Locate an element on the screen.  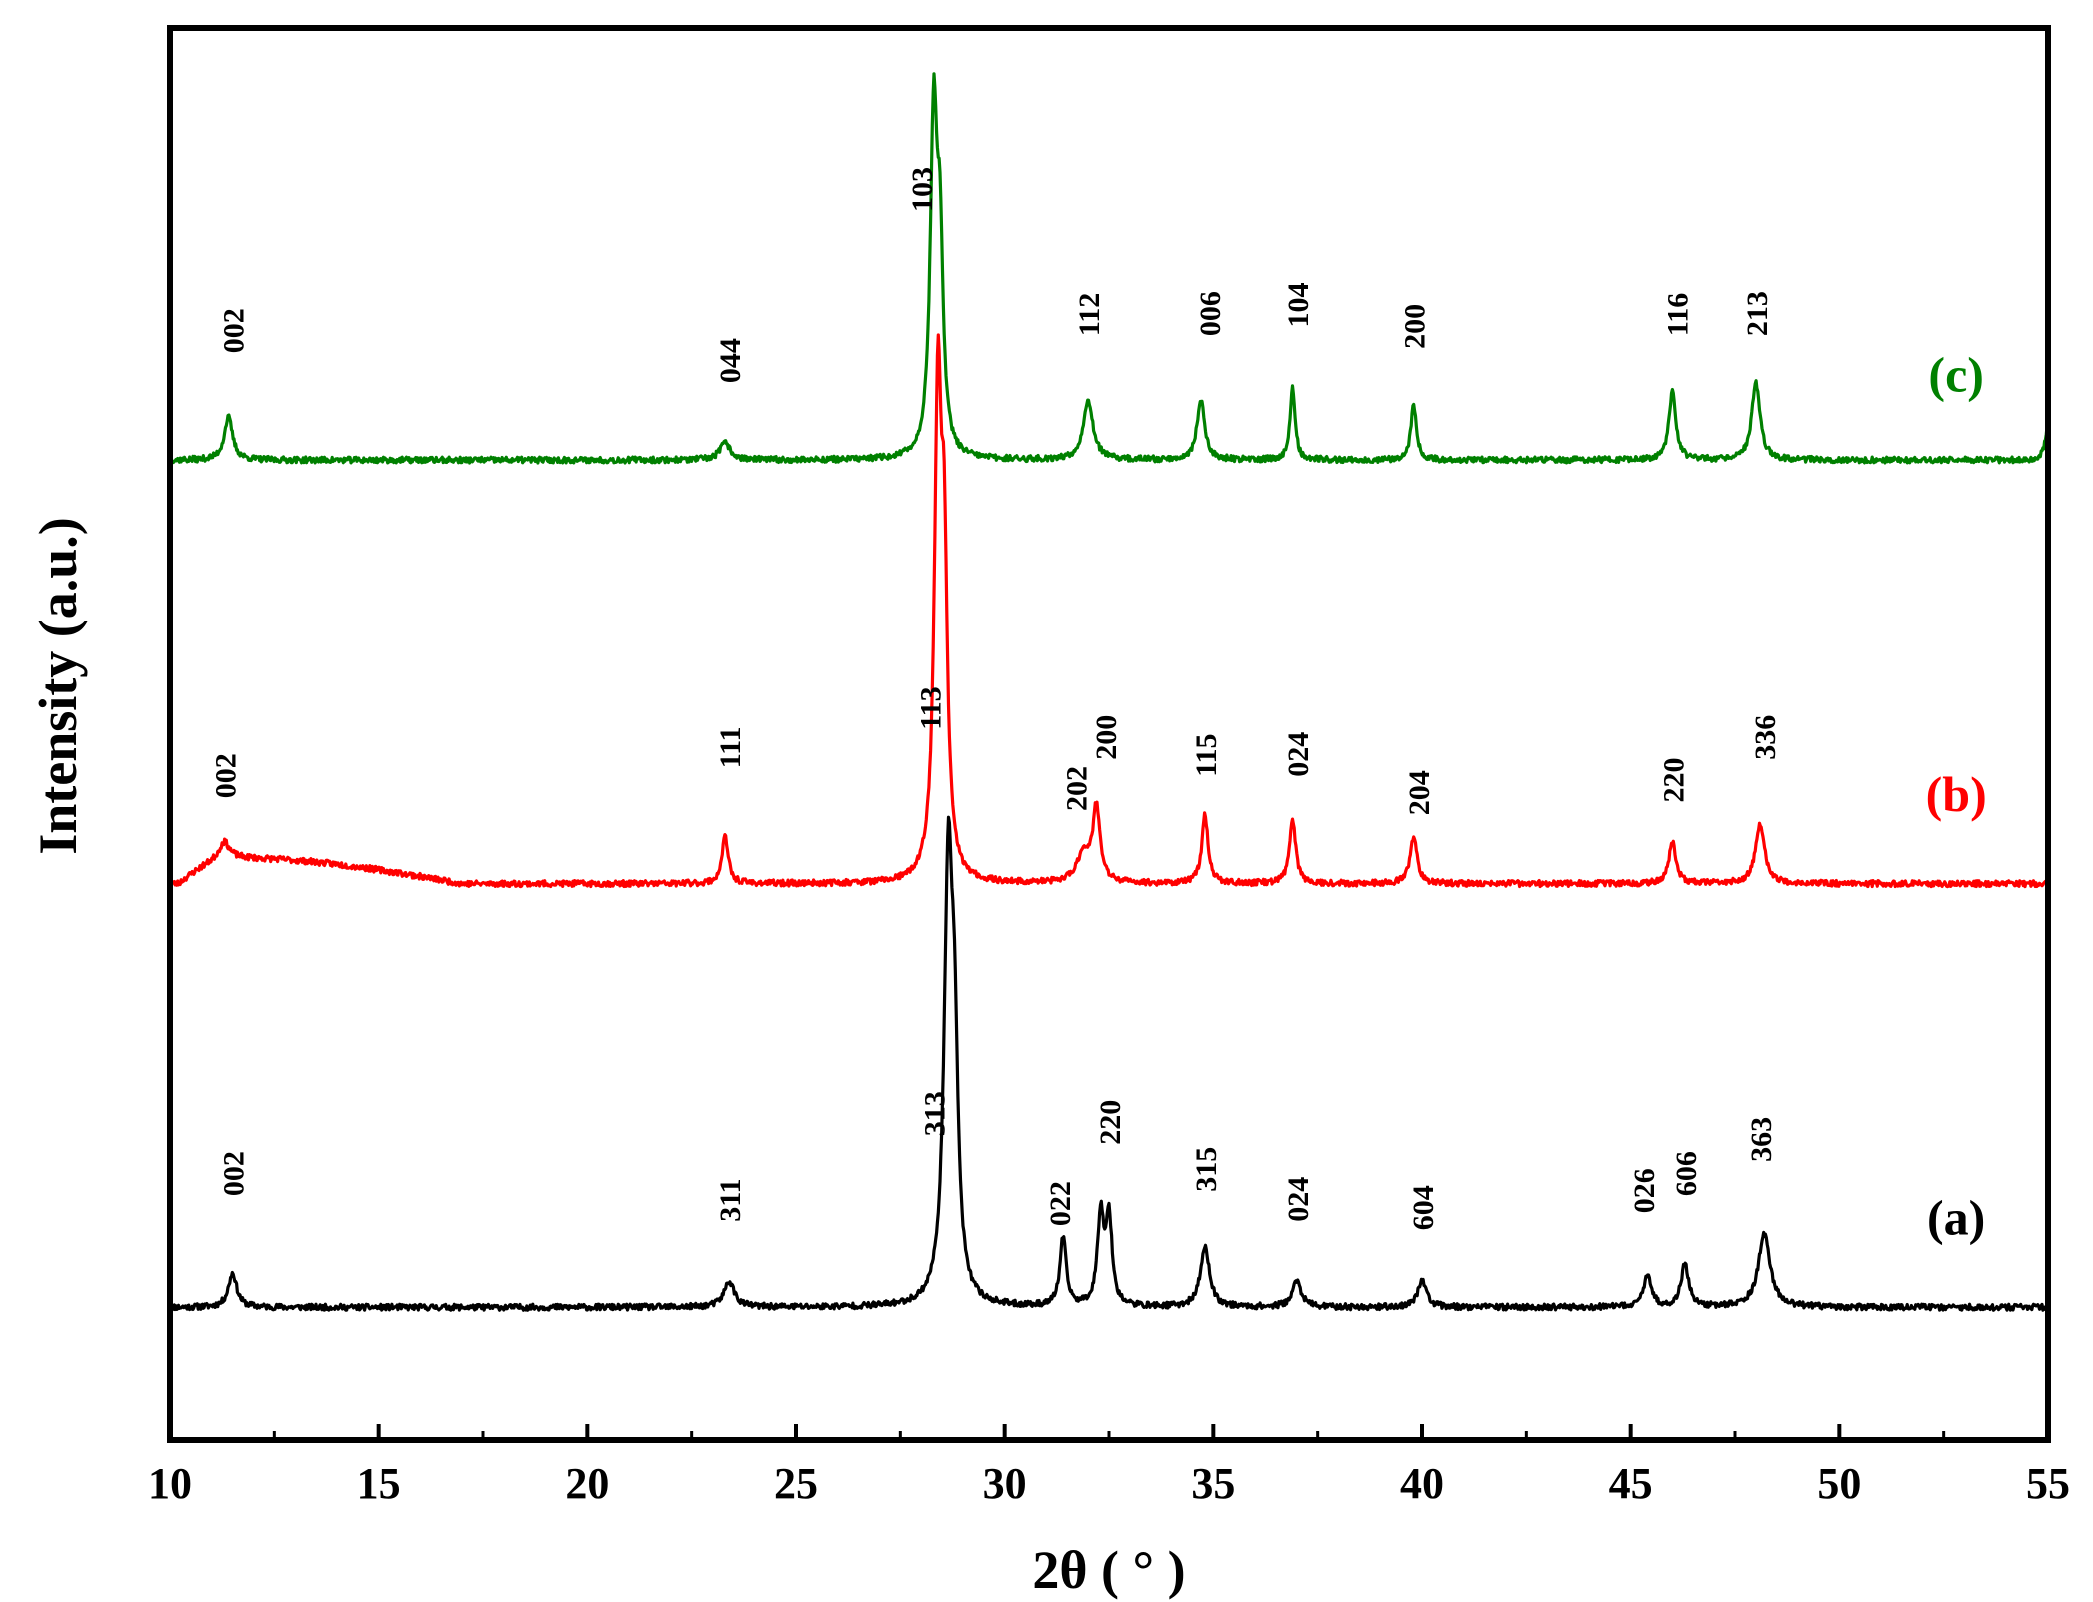
x-axis-title: 2θ ( ° ) is located at coordinates (1108, 1570).